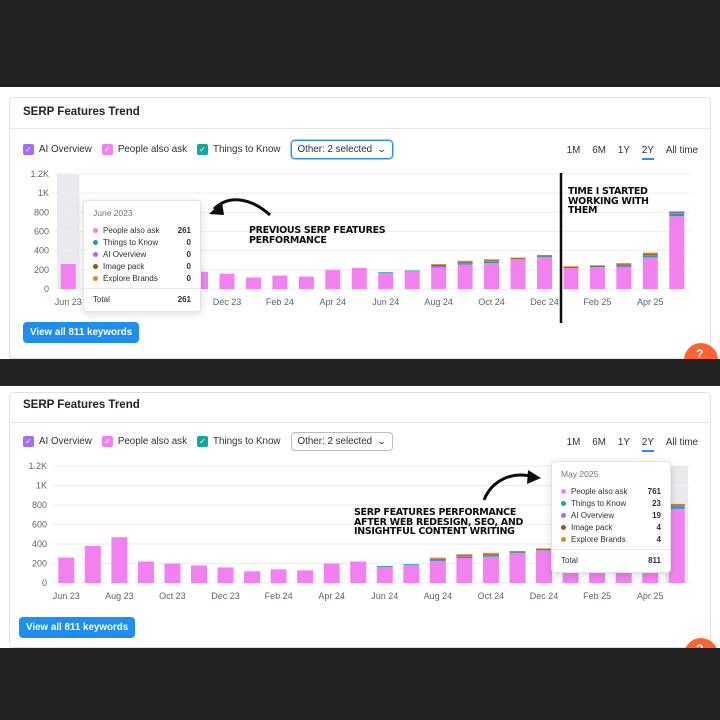  Describe the element at coordinates (144, 441) in the screenshot. I see `toggle-people-also-ask: ✓ People also ask` at that location.